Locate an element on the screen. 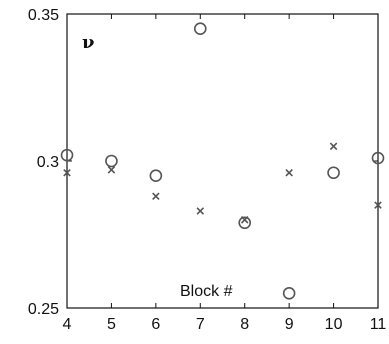  y-tick-label: 0.35 is located at coordinates (43, 15).